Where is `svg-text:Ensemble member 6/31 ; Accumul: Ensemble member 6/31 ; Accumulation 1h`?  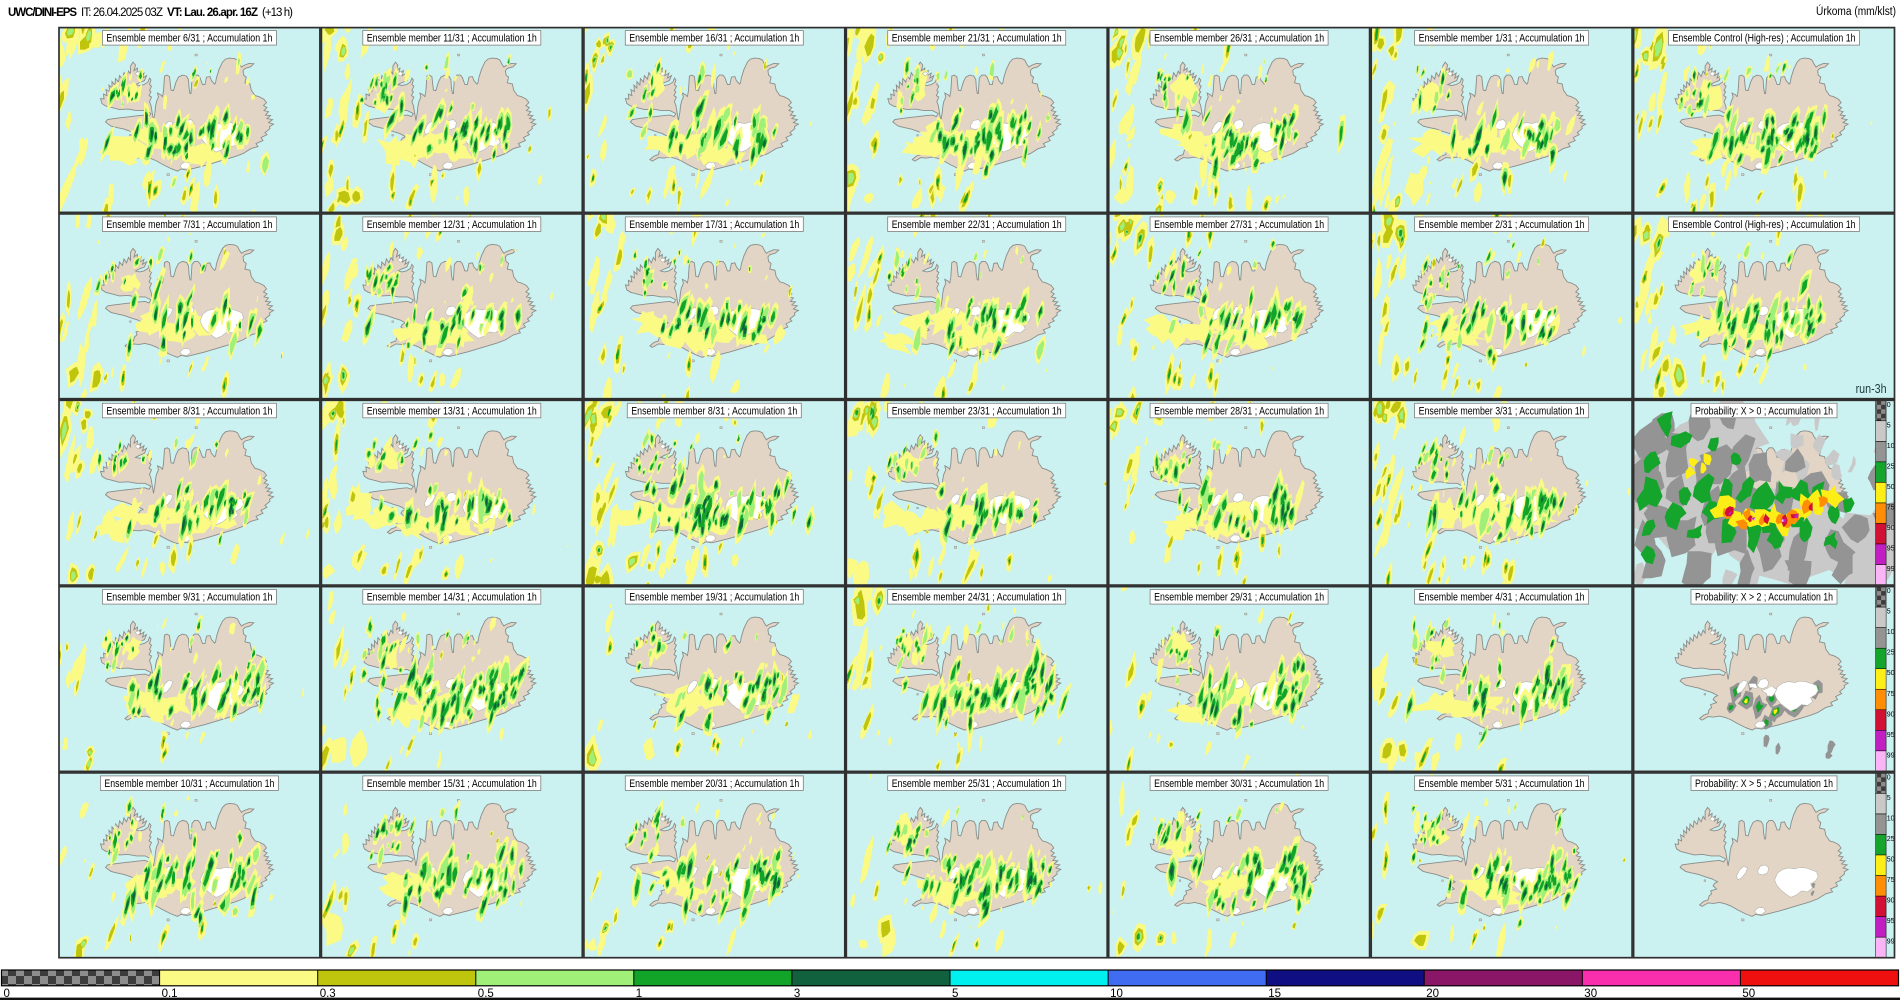 svg-text:Ensemble member 6/31 ; Accumul: Ensemble member 6/31 ; Accumulation 1h is located at coordinates (189, 39).